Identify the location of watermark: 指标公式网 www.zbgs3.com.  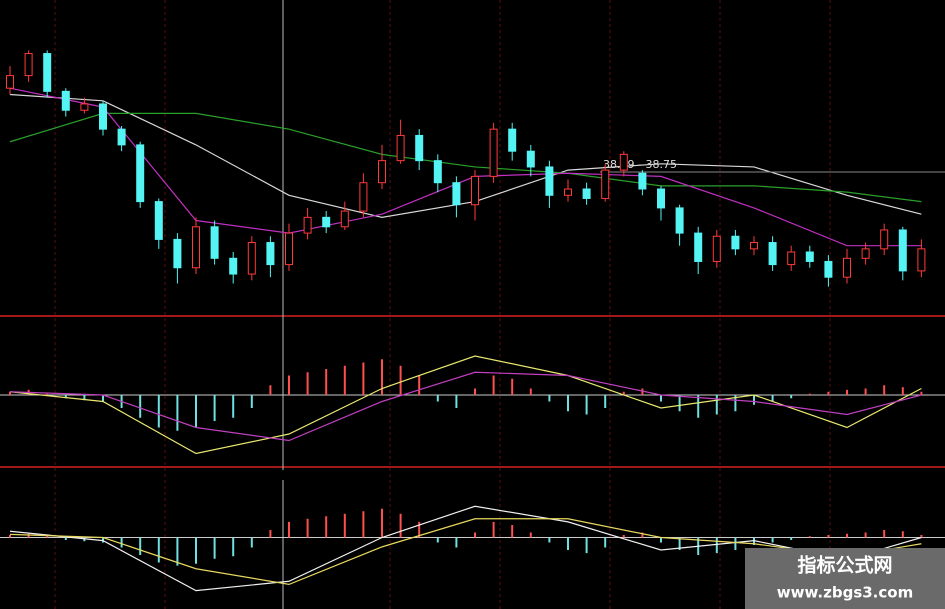
(845, 578).